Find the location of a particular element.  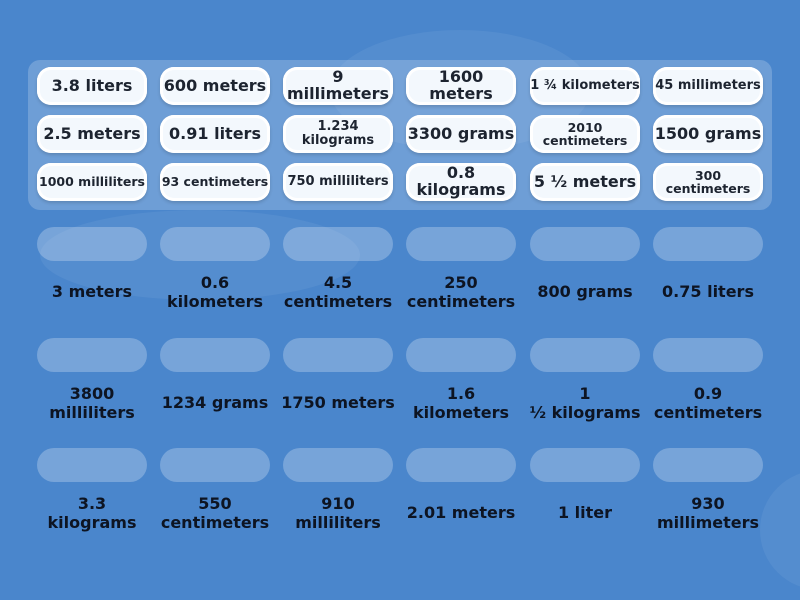

target-label: 1750 meters is located at coordinates (338, 403).